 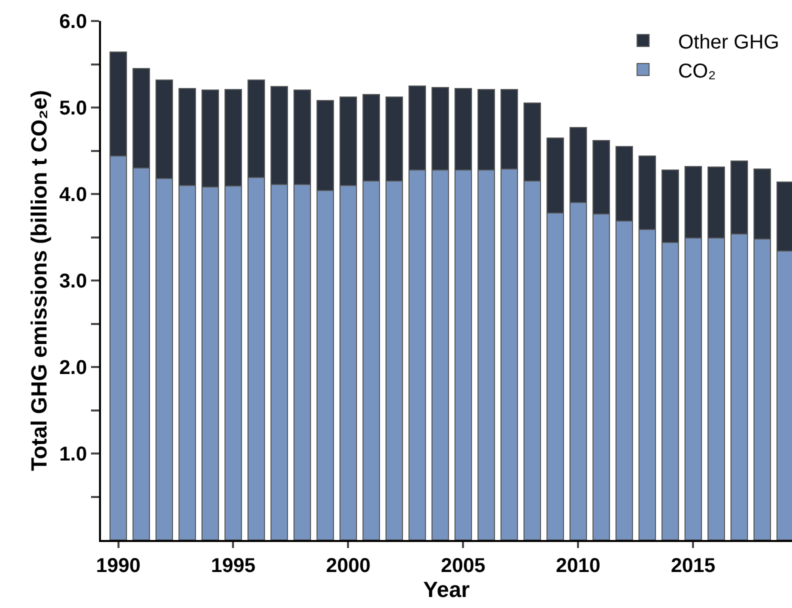 What do you see at coordinates (118, 566) in the screenshot?
I see `x-tick-label: 1990` at bounding box center [118, 566].